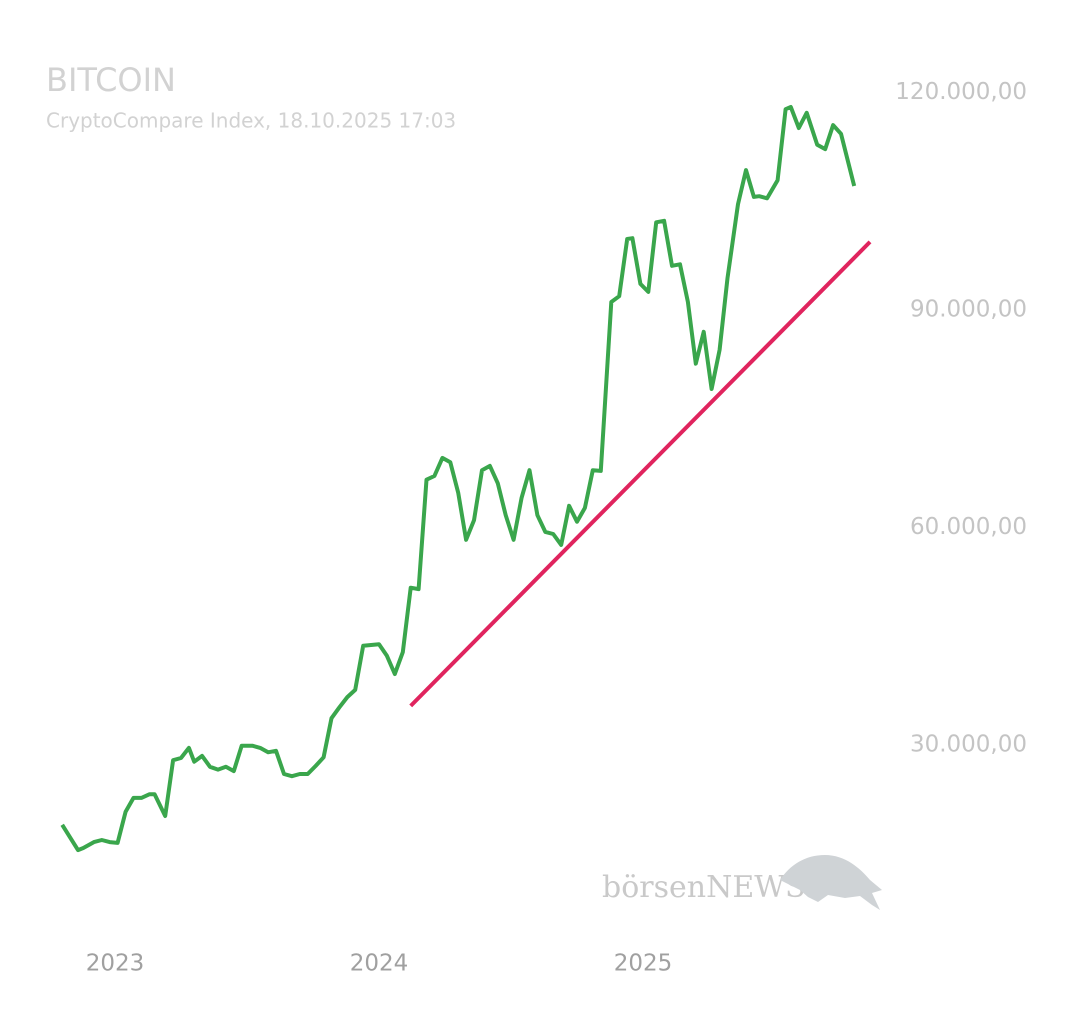  What do you see at coordinates (968, 527) in the screenshot?
I see `y-tick-label: 60.000,00` at bounding box center [968, 527].